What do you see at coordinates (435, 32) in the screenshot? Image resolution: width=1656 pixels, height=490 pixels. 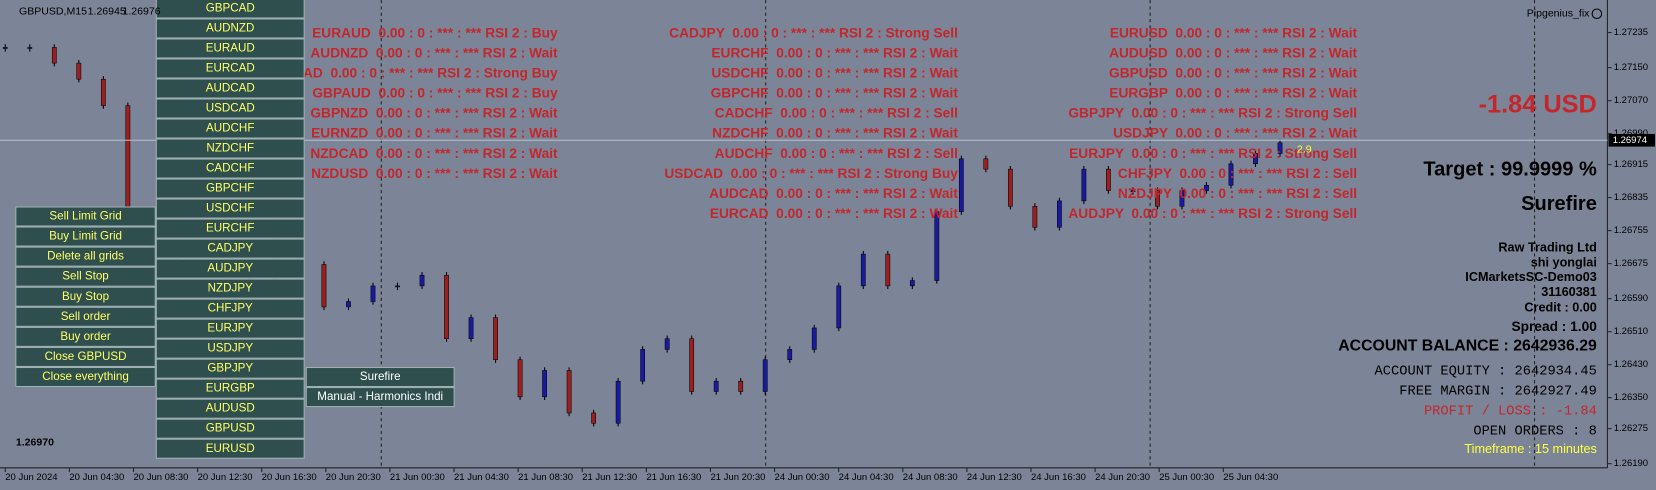 I see `signal: EURAUD 0.00 : 0 : *** : *** RSI 2 : Buy` at bounding box center [435, 32].